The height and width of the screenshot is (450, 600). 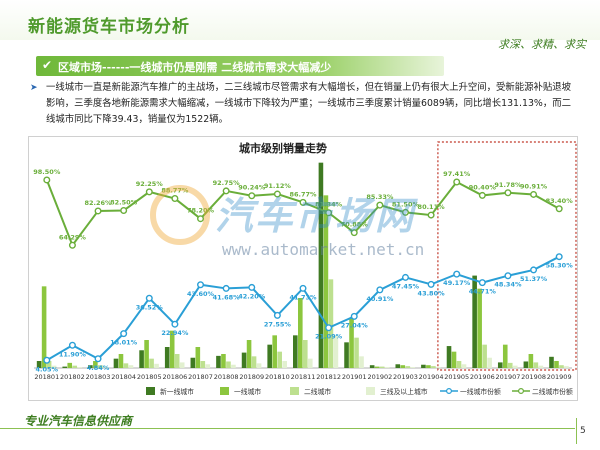 I want to click on label-二线城市份额-201901: 70.88%, so click(x=355, y=225).